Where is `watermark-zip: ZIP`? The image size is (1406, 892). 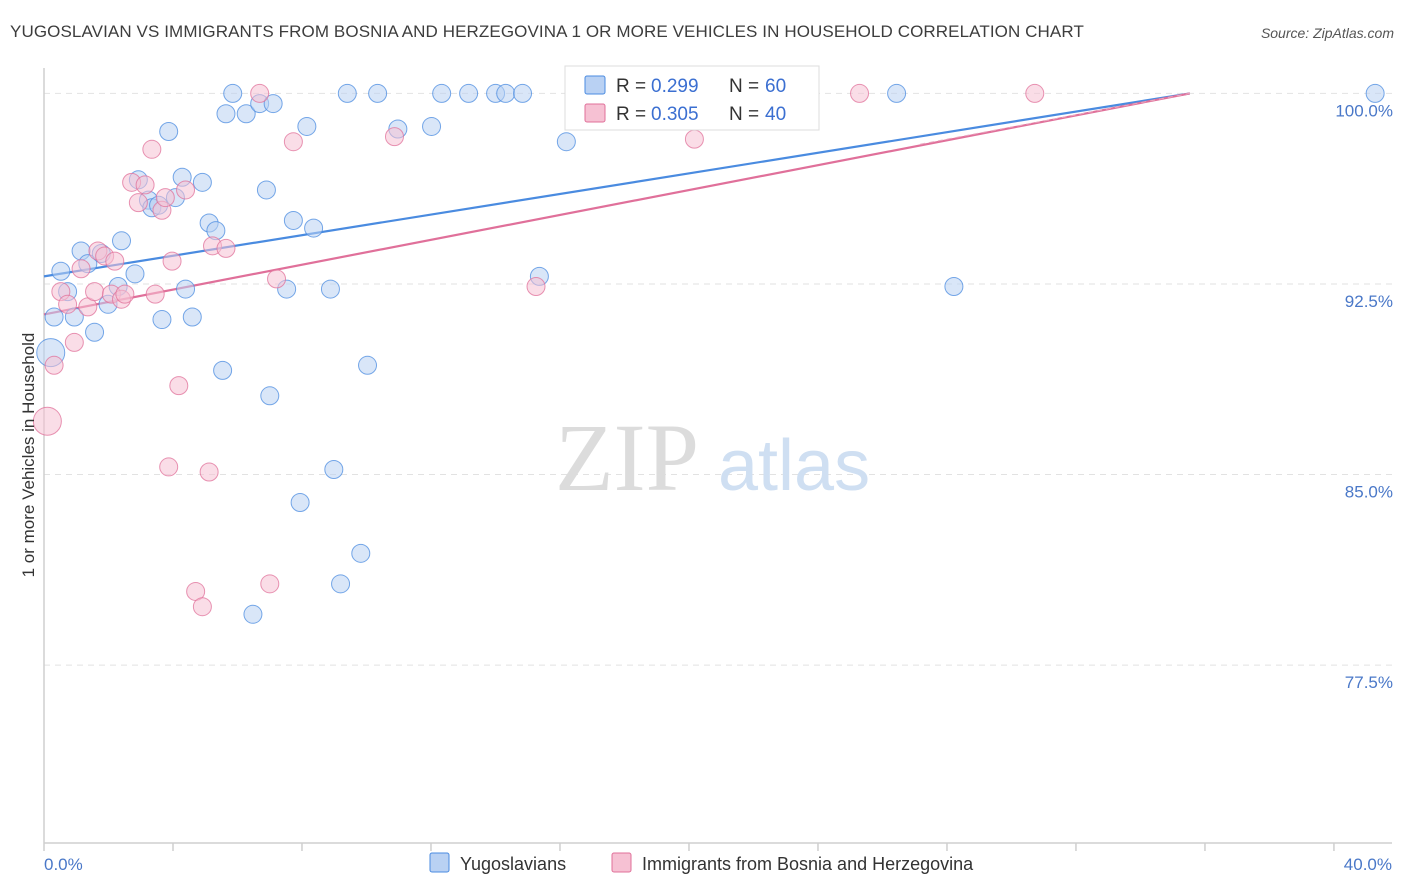
watermark-zip: ZIP is located at coordinates (627, 457).